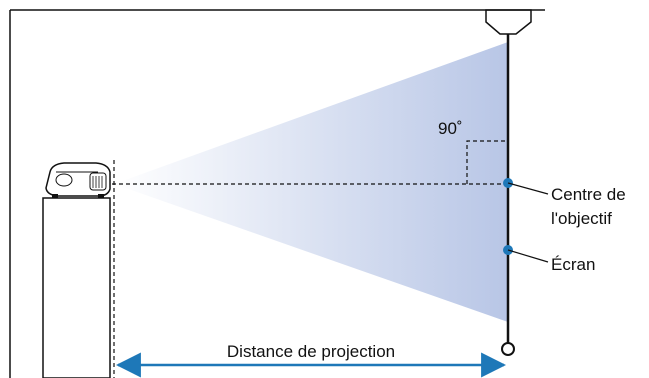 Image resolution: width=649 pixels, height=378 pixels. I want to click on screen-bottom-hook, so click(508, 349).